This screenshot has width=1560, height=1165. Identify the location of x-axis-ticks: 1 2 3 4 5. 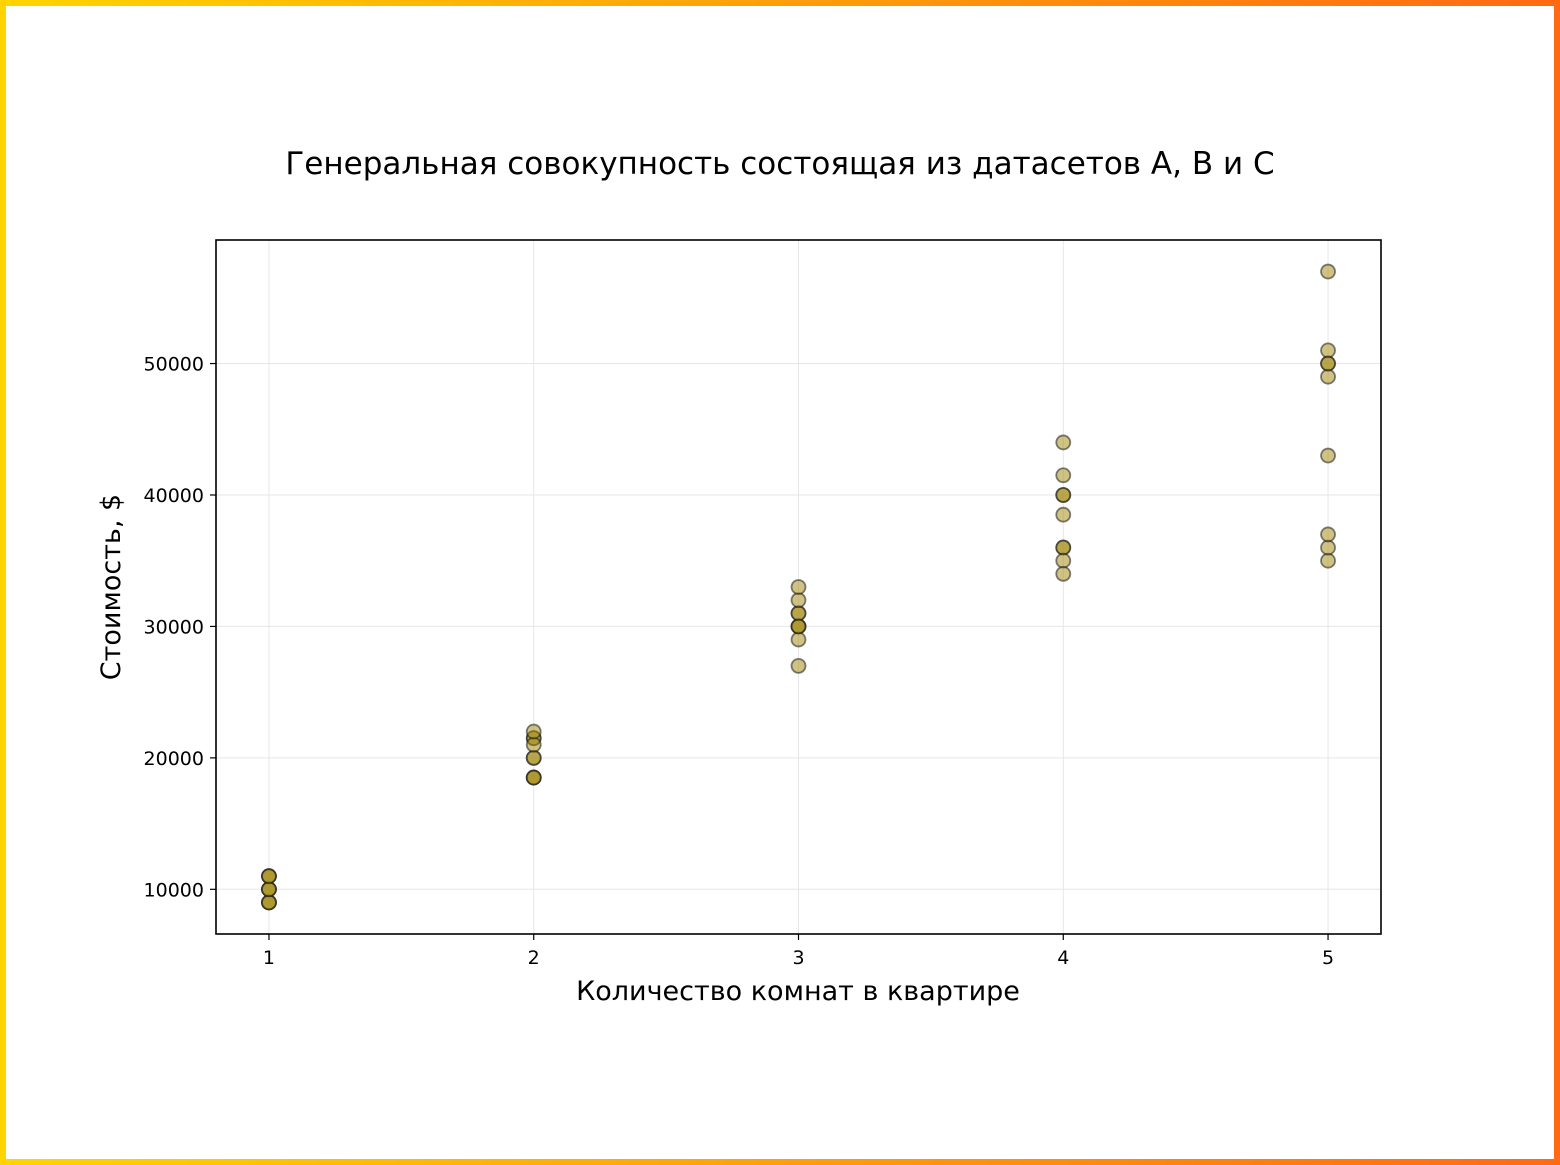
(798, 951).